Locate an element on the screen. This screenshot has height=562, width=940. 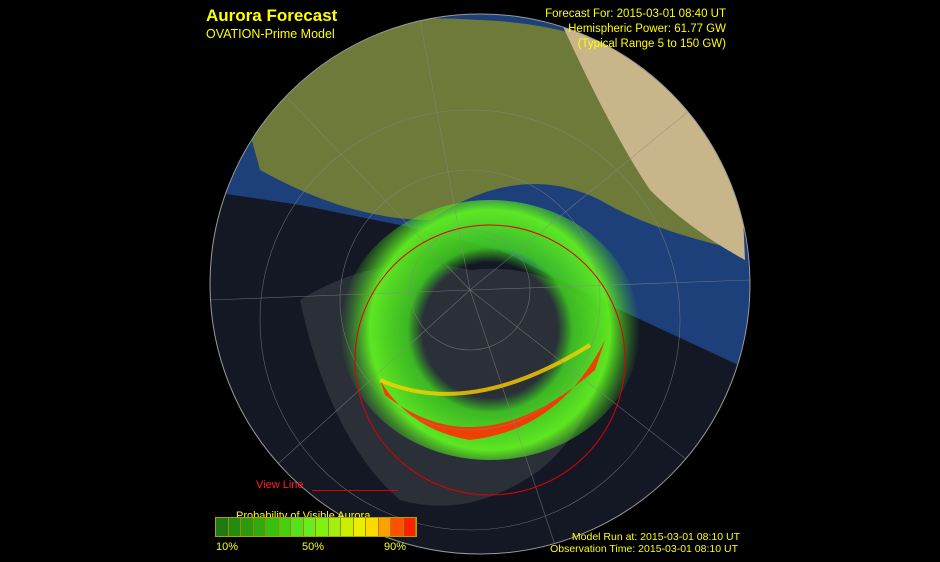
aurora-oval is located at coordinates (490, 330).